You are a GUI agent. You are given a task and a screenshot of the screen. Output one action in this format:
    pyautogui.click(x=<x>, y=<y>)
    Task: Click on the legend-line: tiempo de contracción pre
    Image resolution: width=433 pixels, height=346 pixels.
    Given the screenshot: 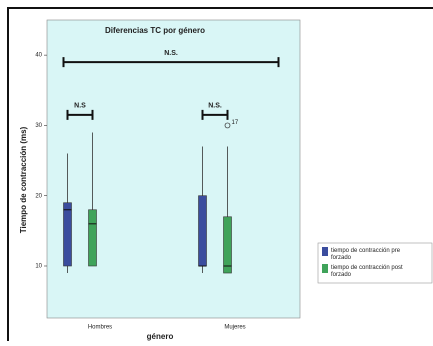 What is the action you would take?
    pyautogui.click(x=366, y=251)
    